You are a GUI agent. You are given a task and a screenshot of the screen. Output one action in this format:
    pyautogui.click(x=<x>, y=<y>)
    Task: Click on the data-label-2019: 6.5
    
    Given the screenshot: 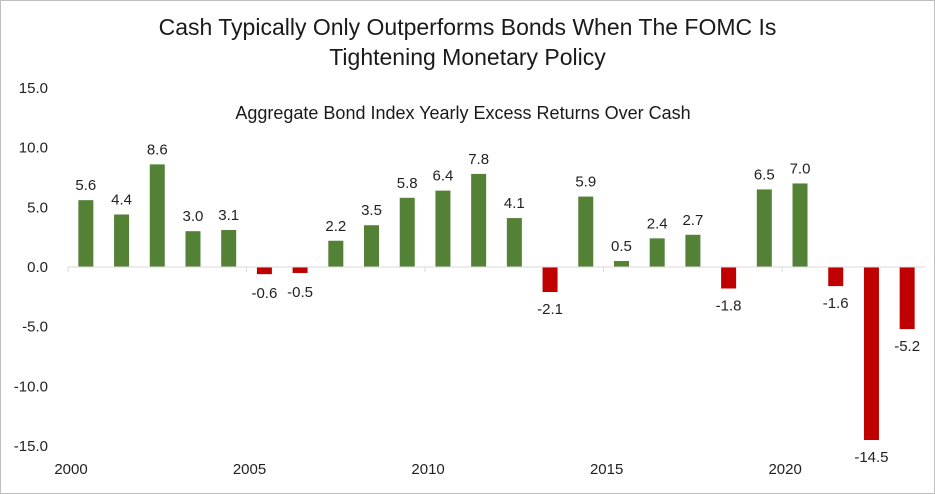 What is the action you would take?
    pyautogui.click(x=764, y=174)
    